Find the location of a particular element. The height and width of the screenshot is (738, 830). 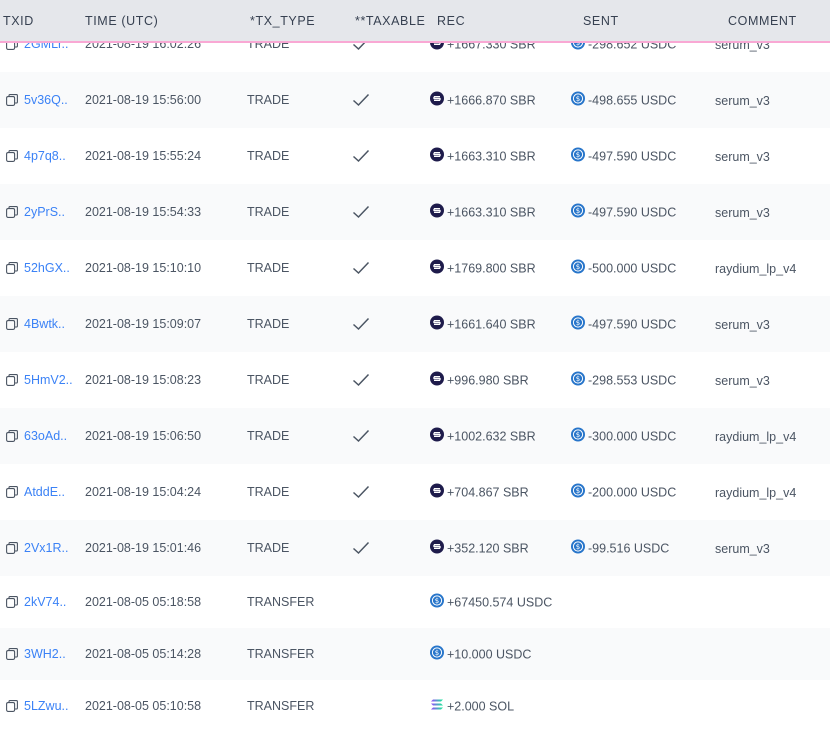

sent-cell: $ -500.000 USDC is located at coordinates (624, 268).